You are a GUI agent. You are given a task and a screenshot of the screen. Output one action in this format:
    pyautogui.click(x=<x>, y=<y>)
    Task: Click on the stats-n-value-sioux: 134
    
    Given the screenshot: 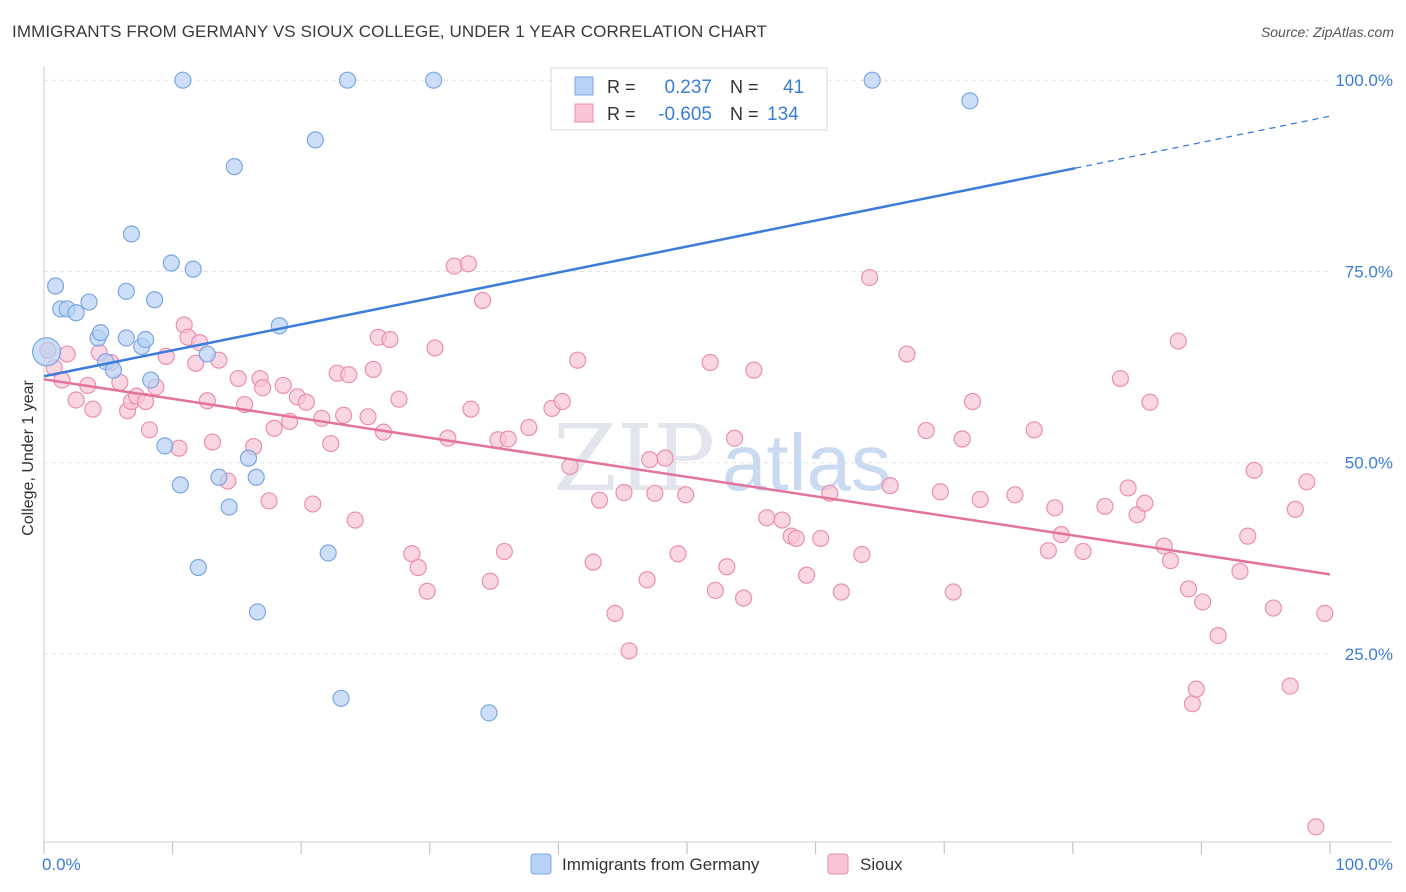 What is the action you would take?
    pyautogui.click(x=783, y=114)
    